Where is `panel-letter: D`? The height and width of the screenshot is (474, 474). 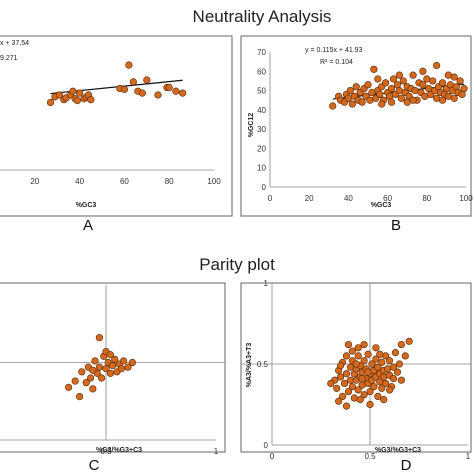 panel-letter: D is located at coordinates (406, 465).